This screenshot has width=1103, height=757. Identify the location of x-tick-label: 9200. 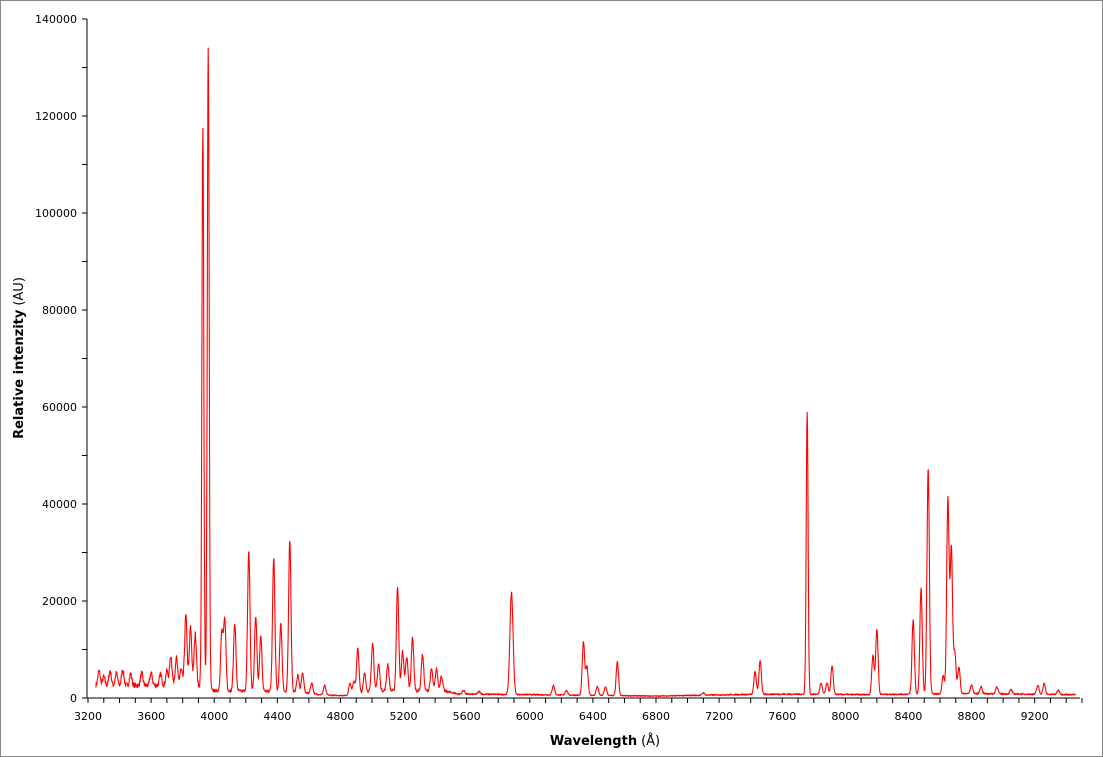
(1035, 716).